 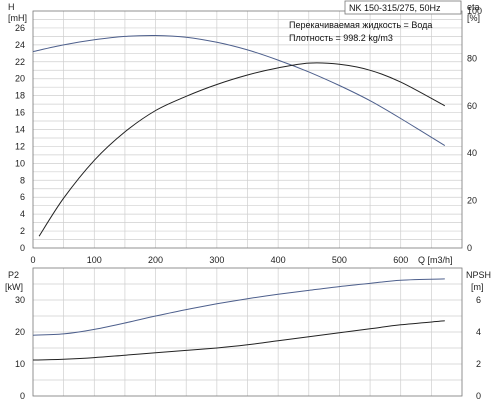 What do you see at coordinates (472, 58) in the screenshot?
I see `eta-tick-label: 80` at bounding box center [472, 58].